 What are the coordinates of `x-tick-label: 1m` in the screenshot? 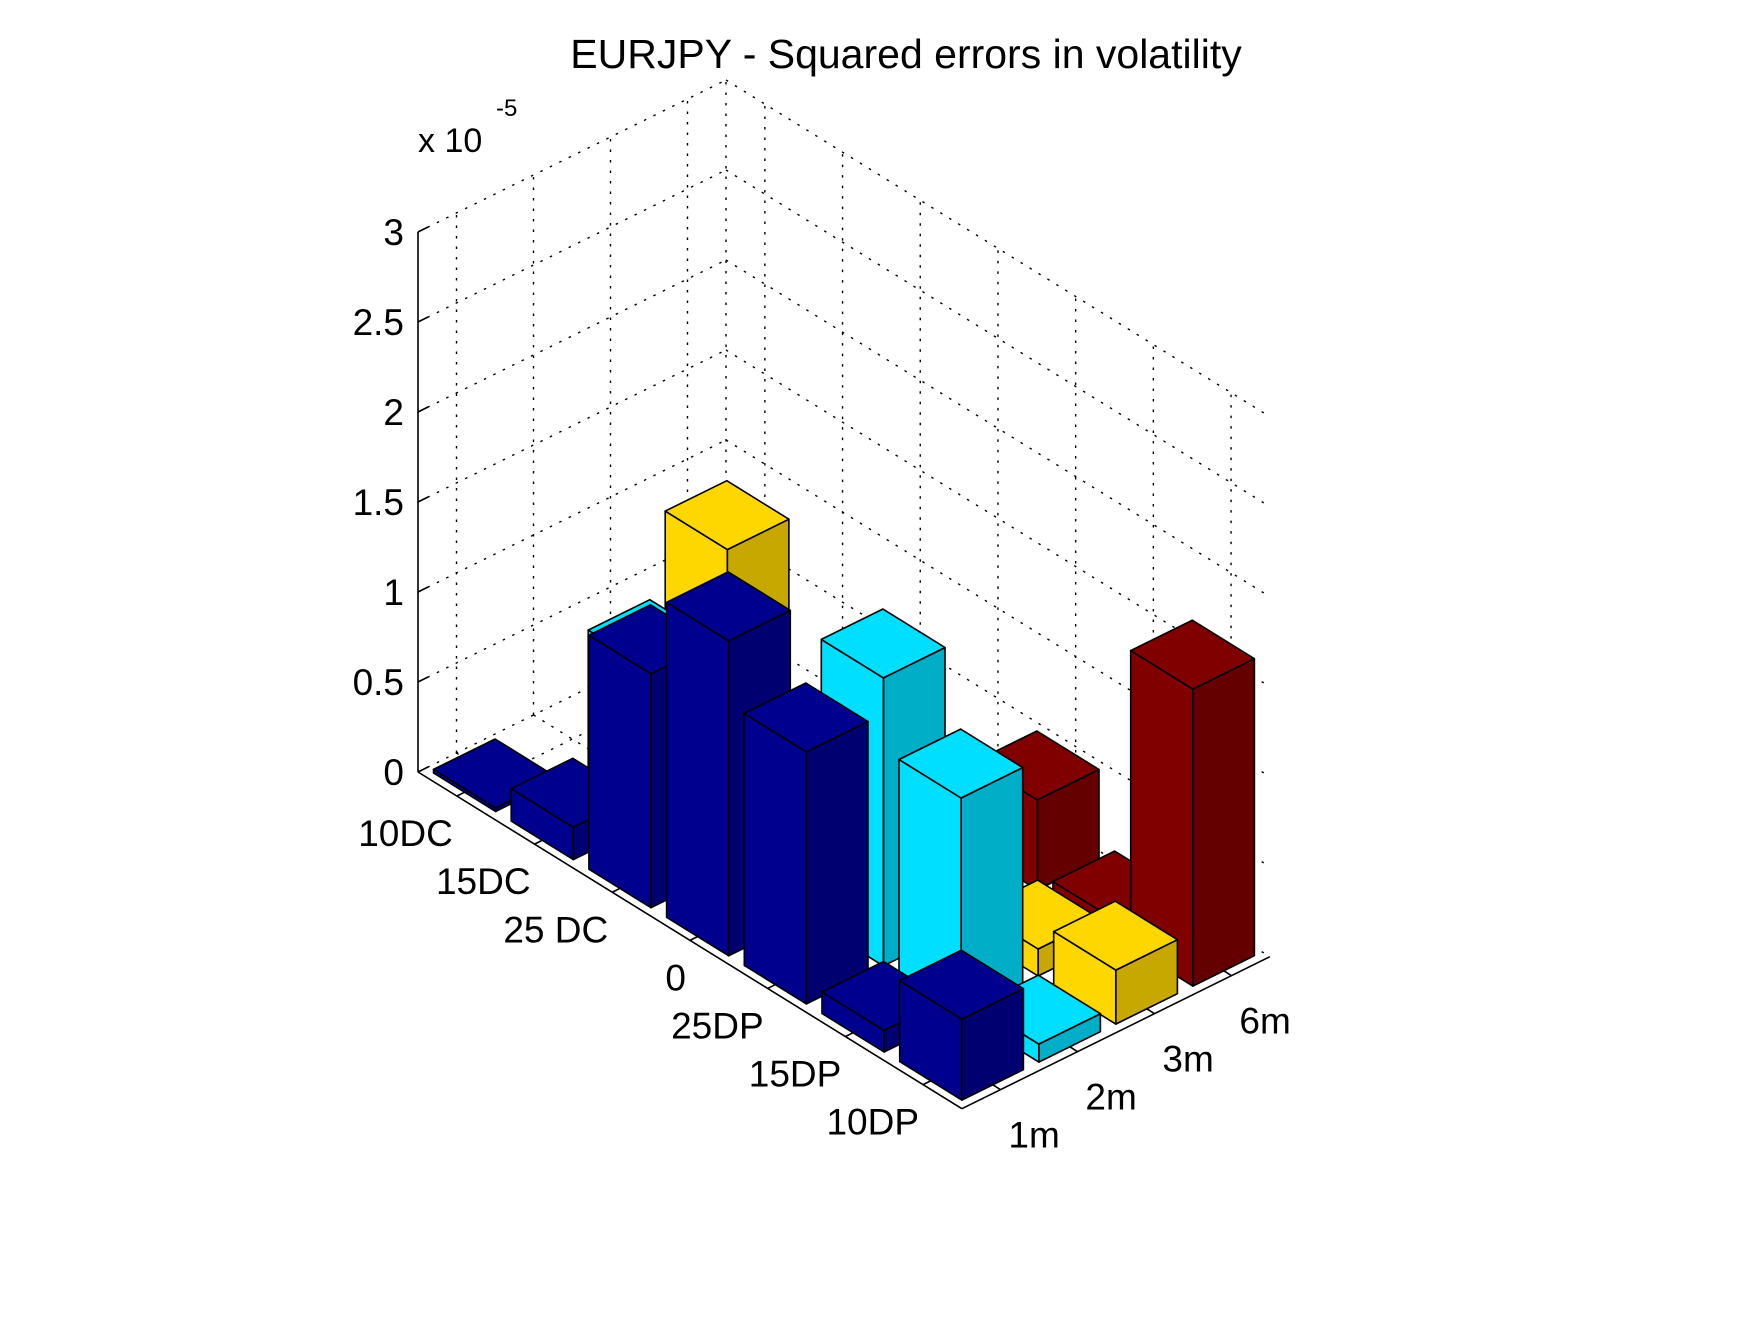 It's located at (1033, 1135).